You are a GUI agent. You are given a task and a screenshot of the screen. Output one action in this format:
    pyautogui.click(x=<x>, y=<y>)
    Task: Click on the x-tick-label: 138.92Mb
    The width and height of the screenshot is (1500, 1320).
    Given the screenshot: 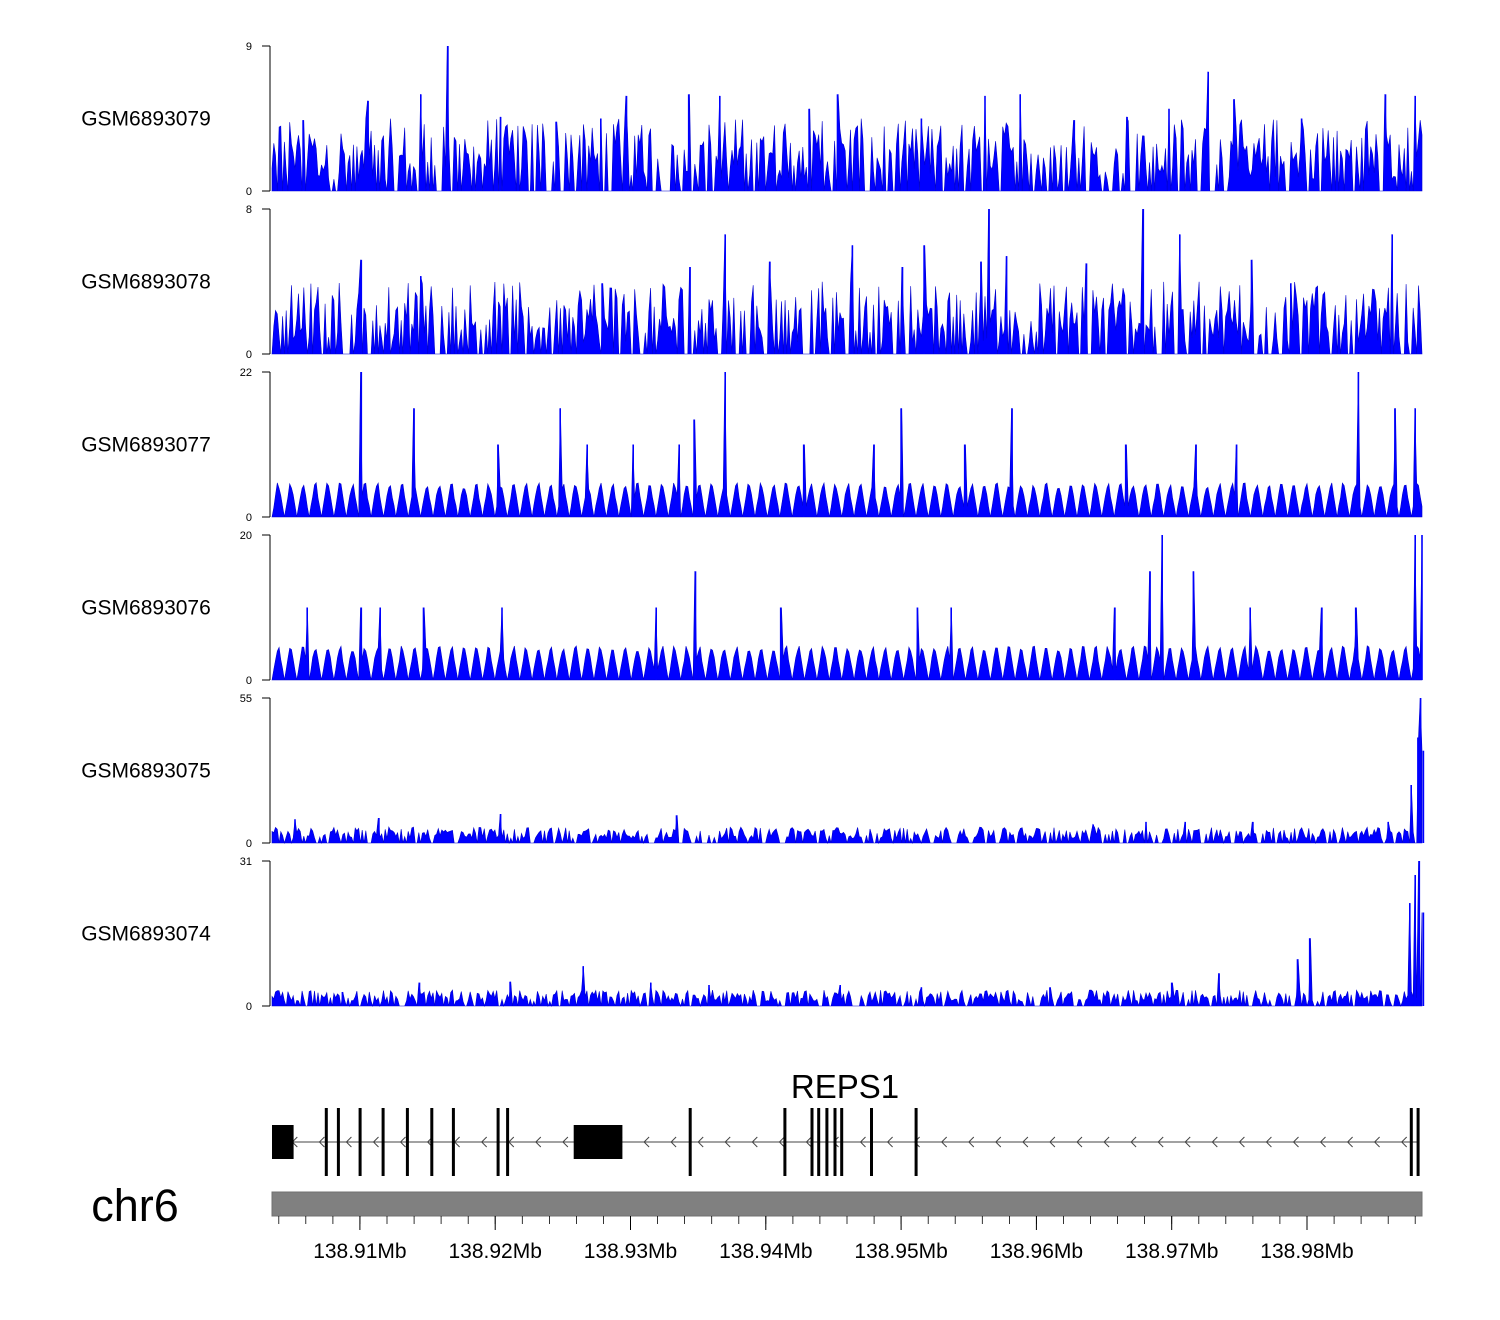 What is the action you would take?
    pyautogui.click(x=494, y=1251)
    